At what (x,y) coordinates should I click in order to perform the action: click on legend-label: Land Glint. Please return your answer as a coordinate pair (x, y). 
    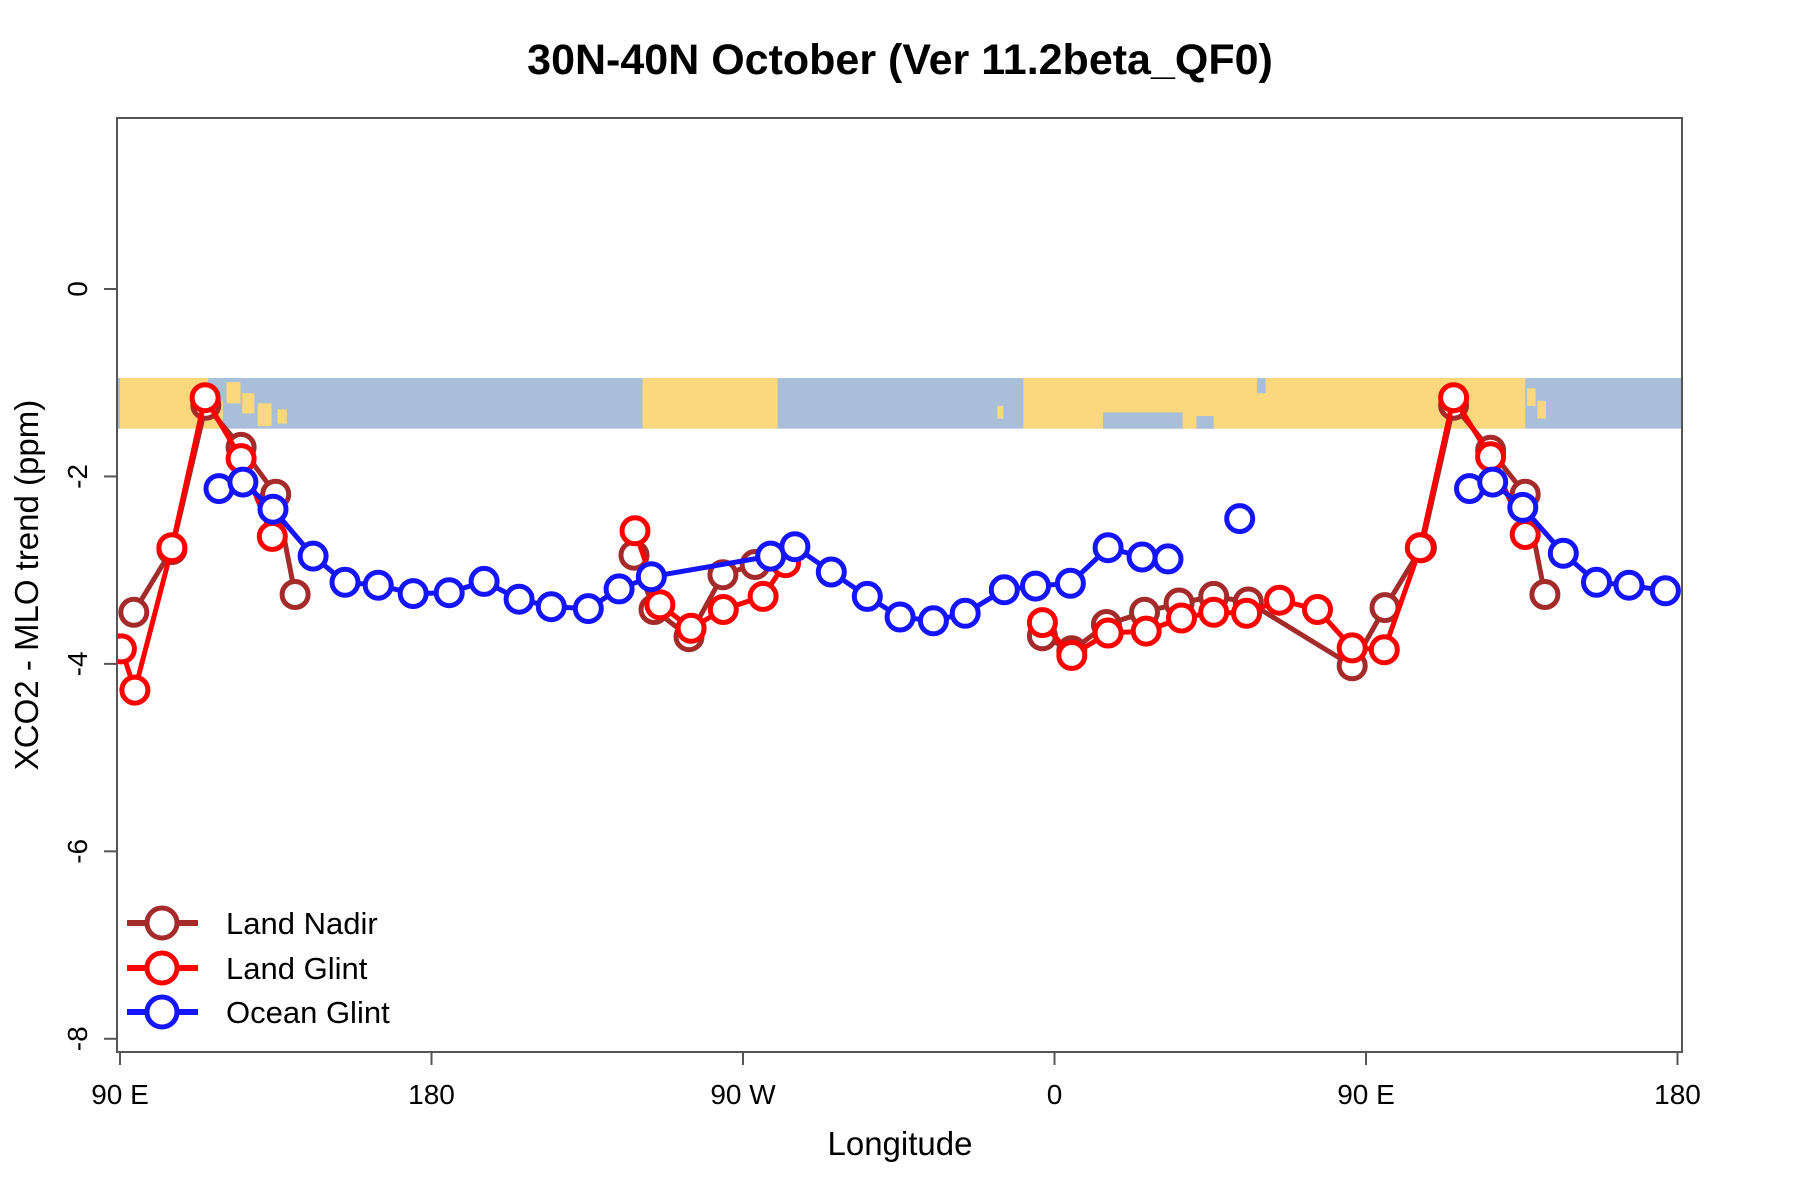
    Looking at the image, I should click on (297, 968).